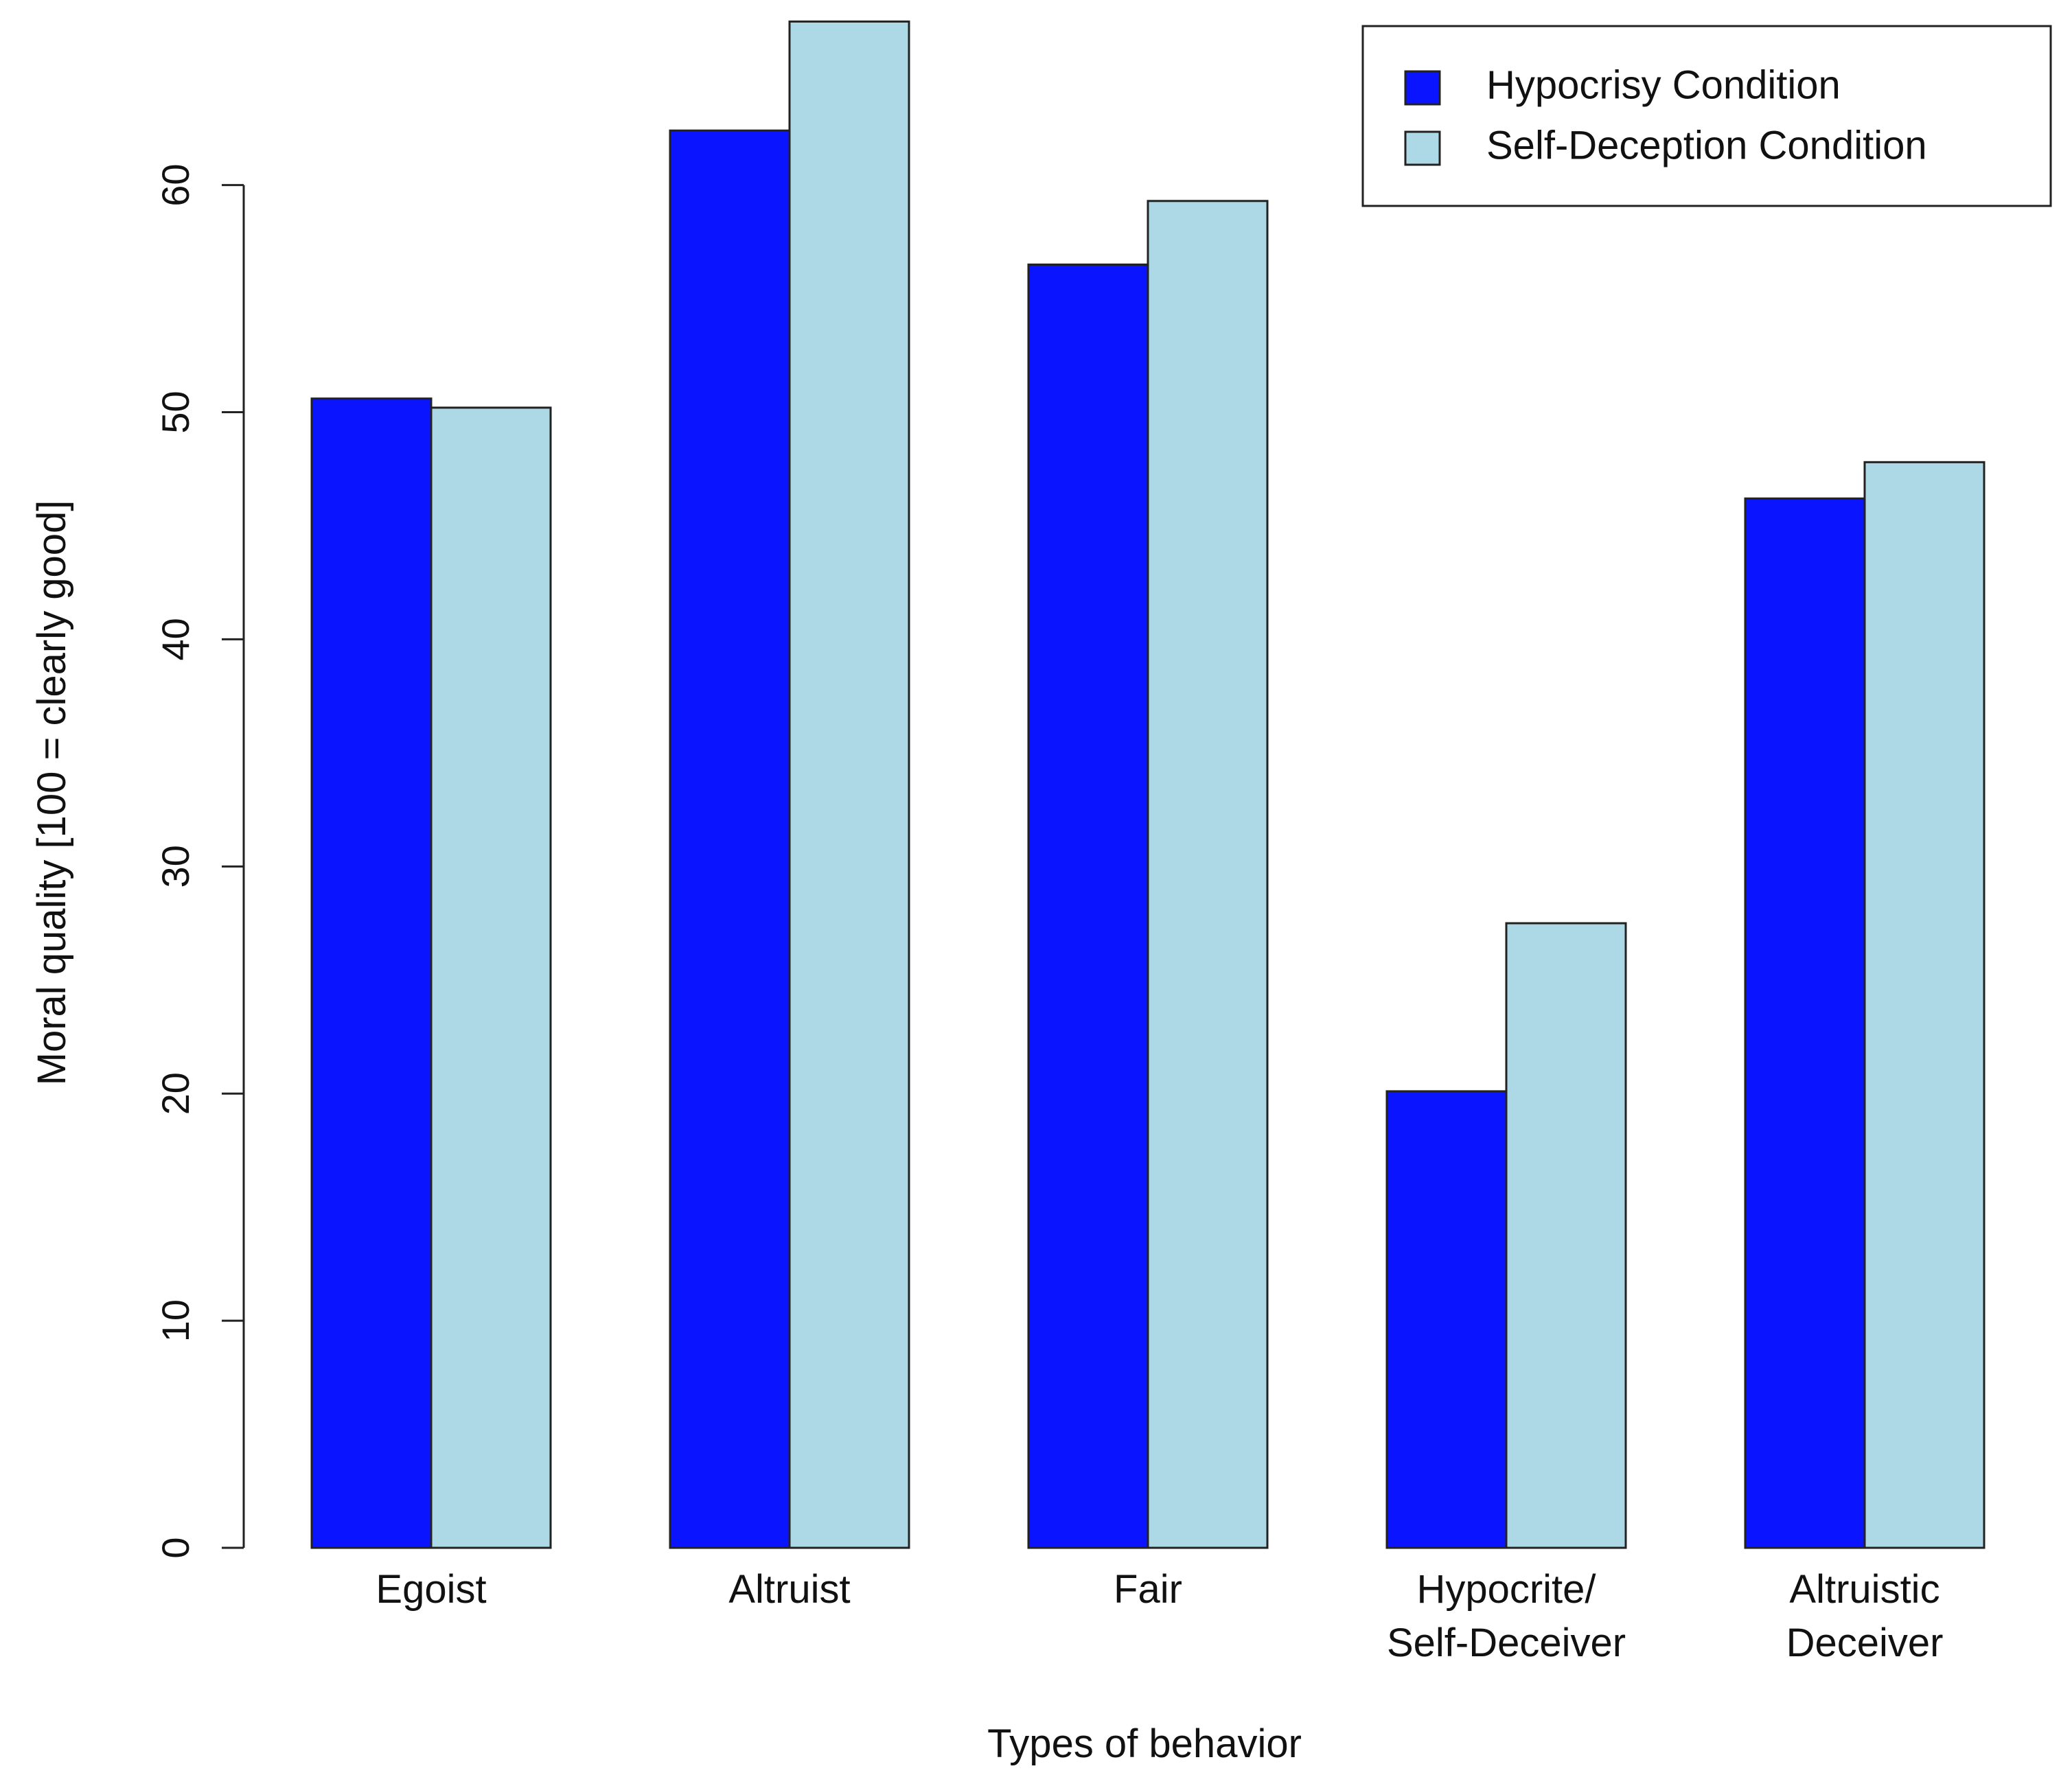  I want to click on x-category-label: Fair, so click(1148, 1590).